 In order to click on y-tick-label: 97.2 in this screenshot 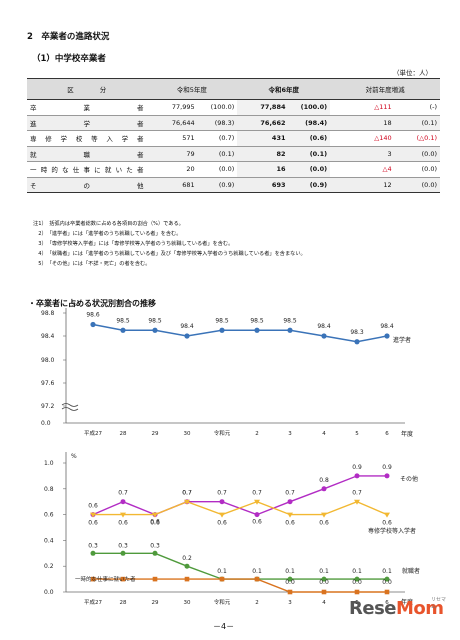, I will do `click(48, 406)`.